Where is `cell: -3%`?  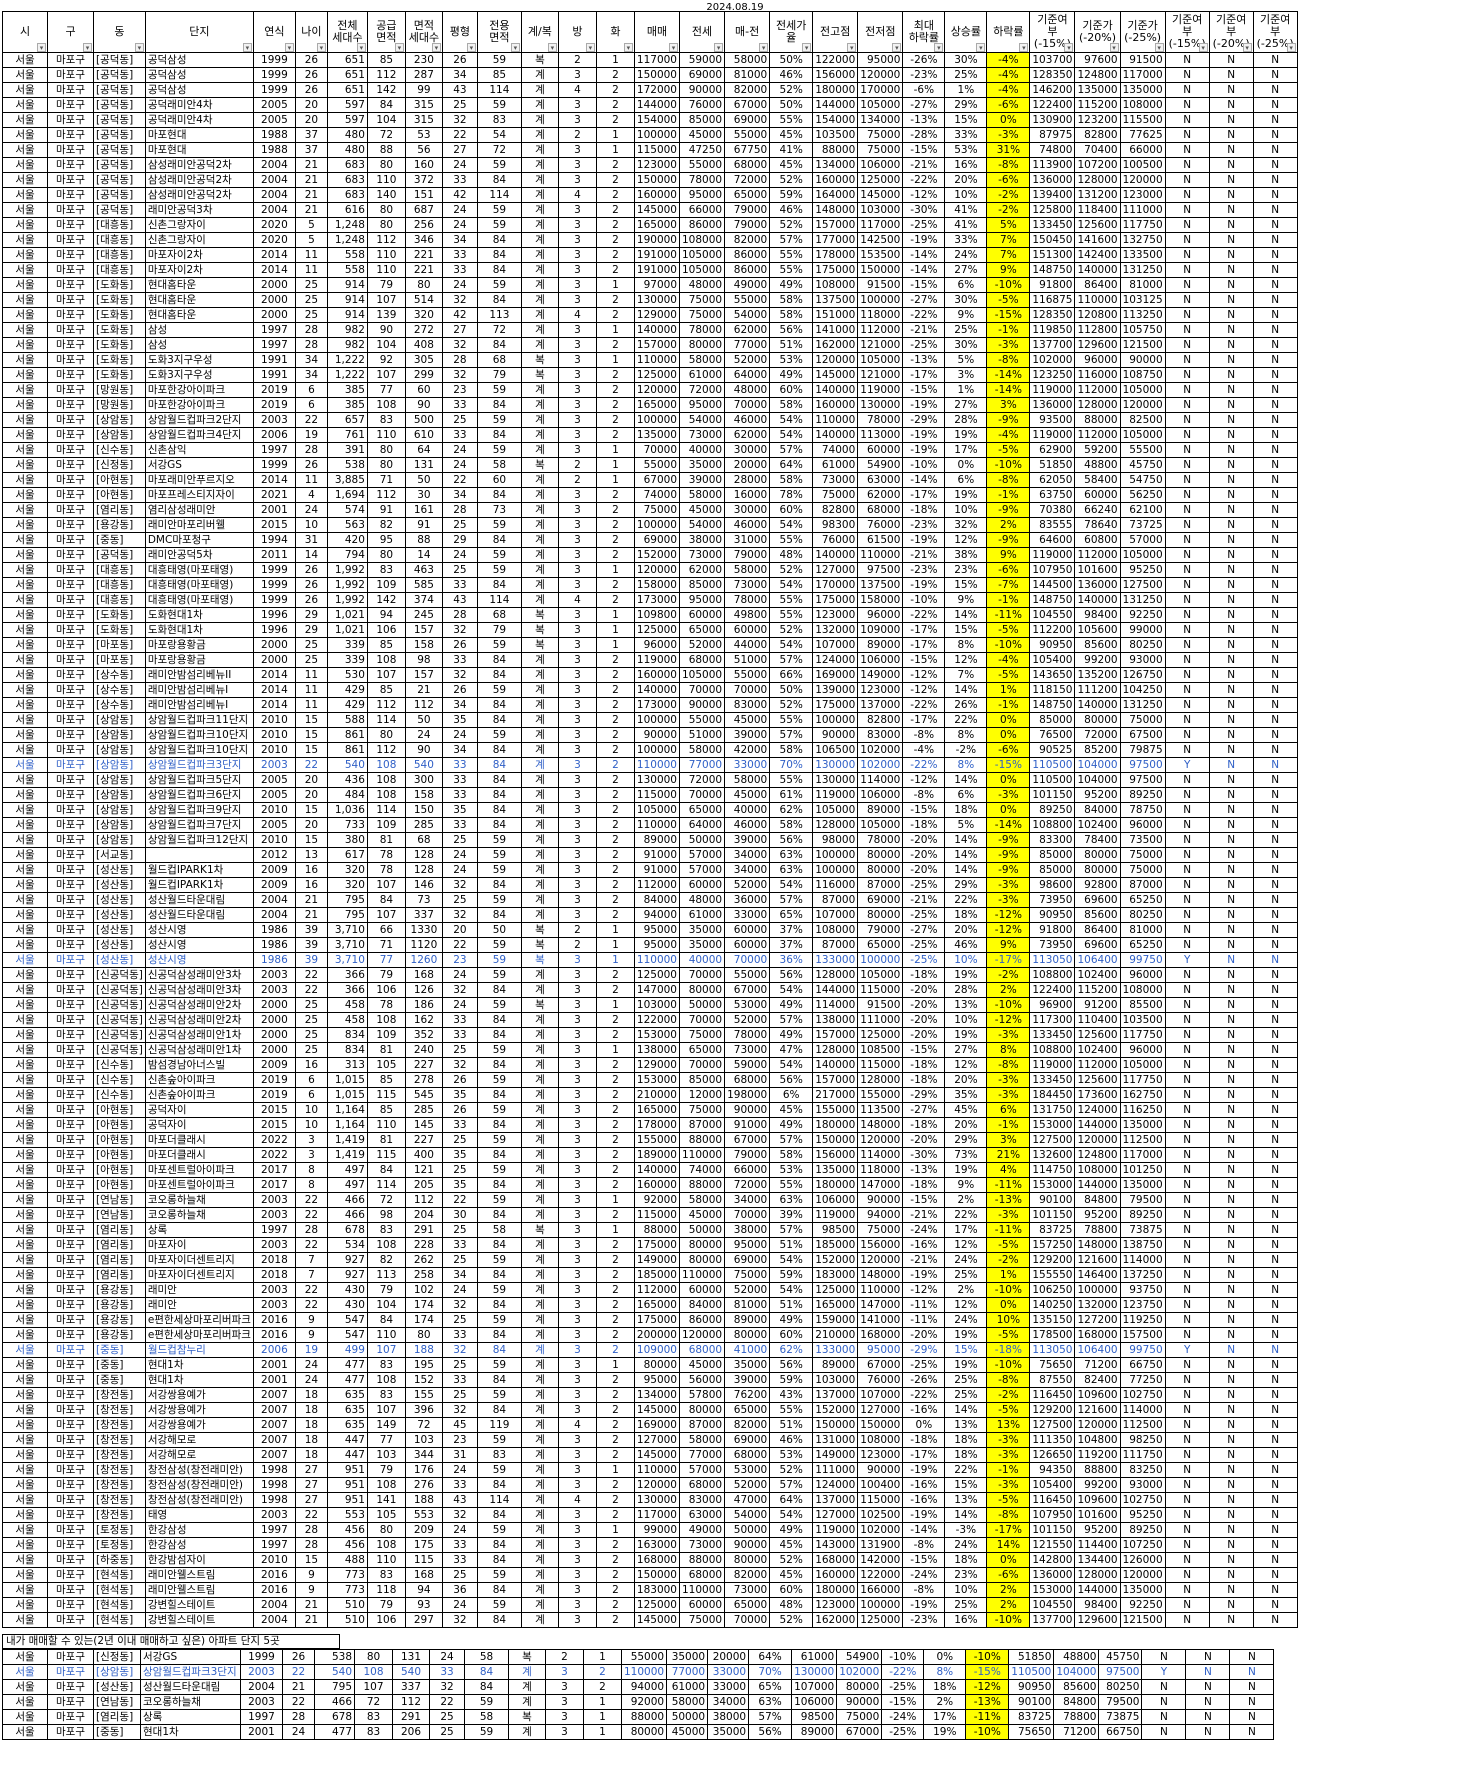
cell: -3% is located at coordinates (1008, 135).